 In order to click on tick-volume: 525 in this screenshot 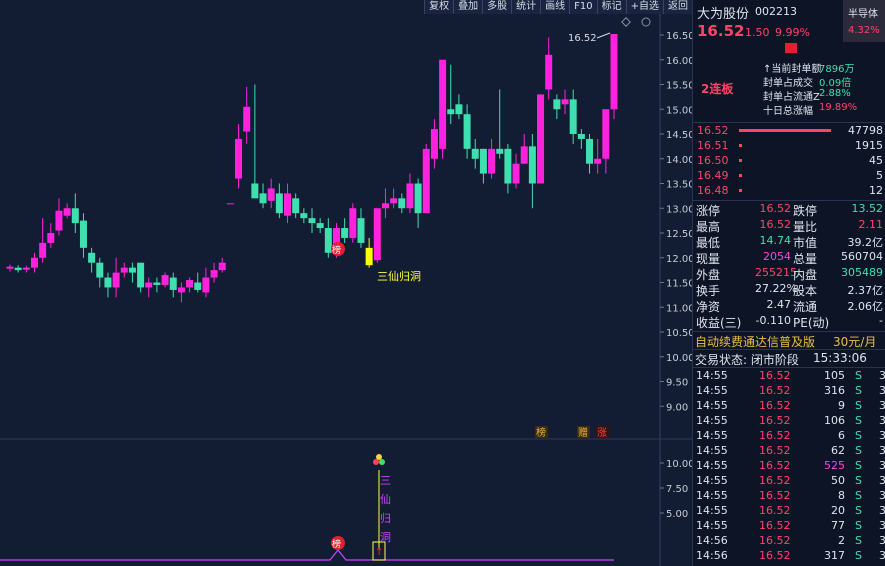, I will do `click(834, 465)`.